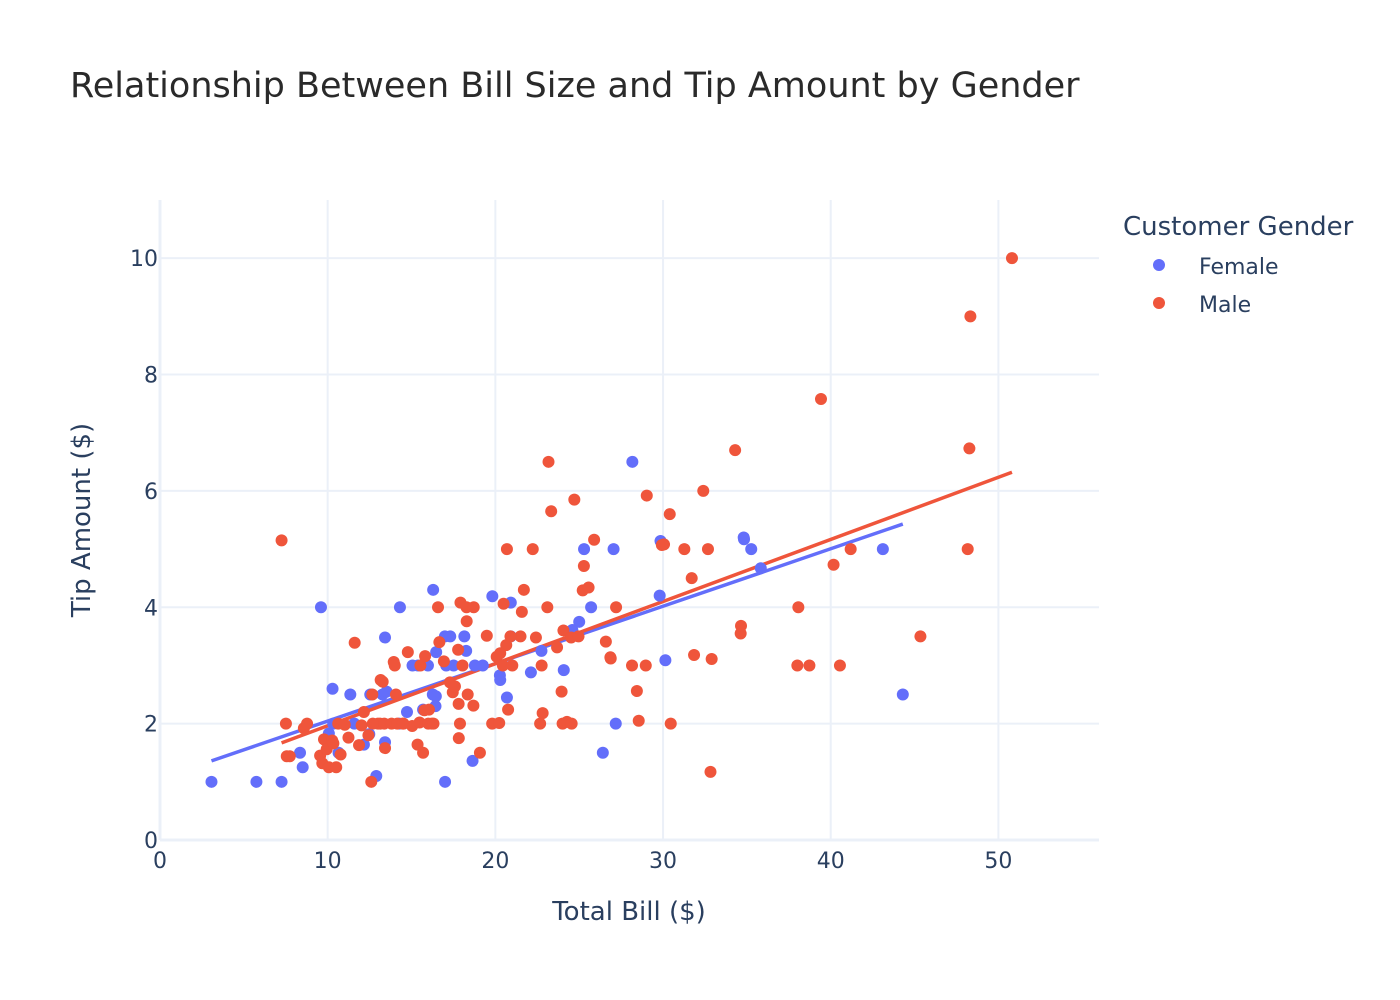  I want to click on legend-marker-male, so click(1159, 303).